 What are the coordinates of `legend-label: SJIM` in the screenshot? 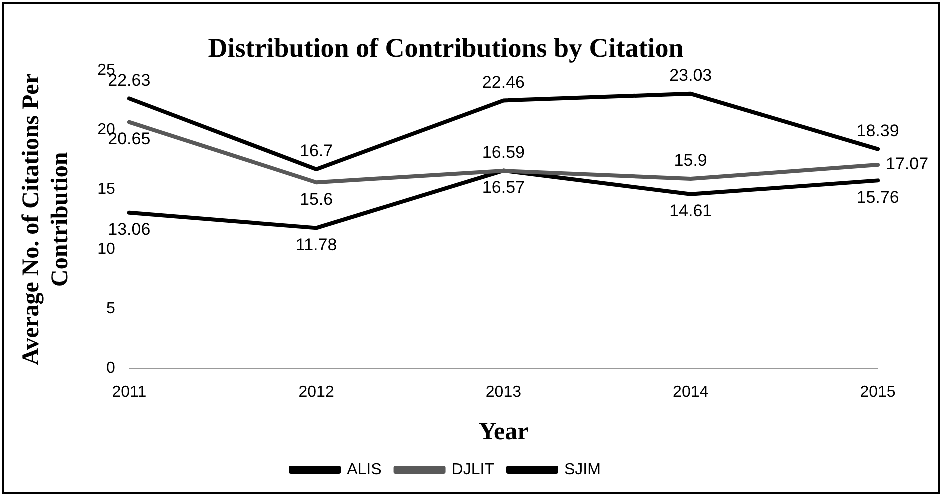 It's located at (582, 469).